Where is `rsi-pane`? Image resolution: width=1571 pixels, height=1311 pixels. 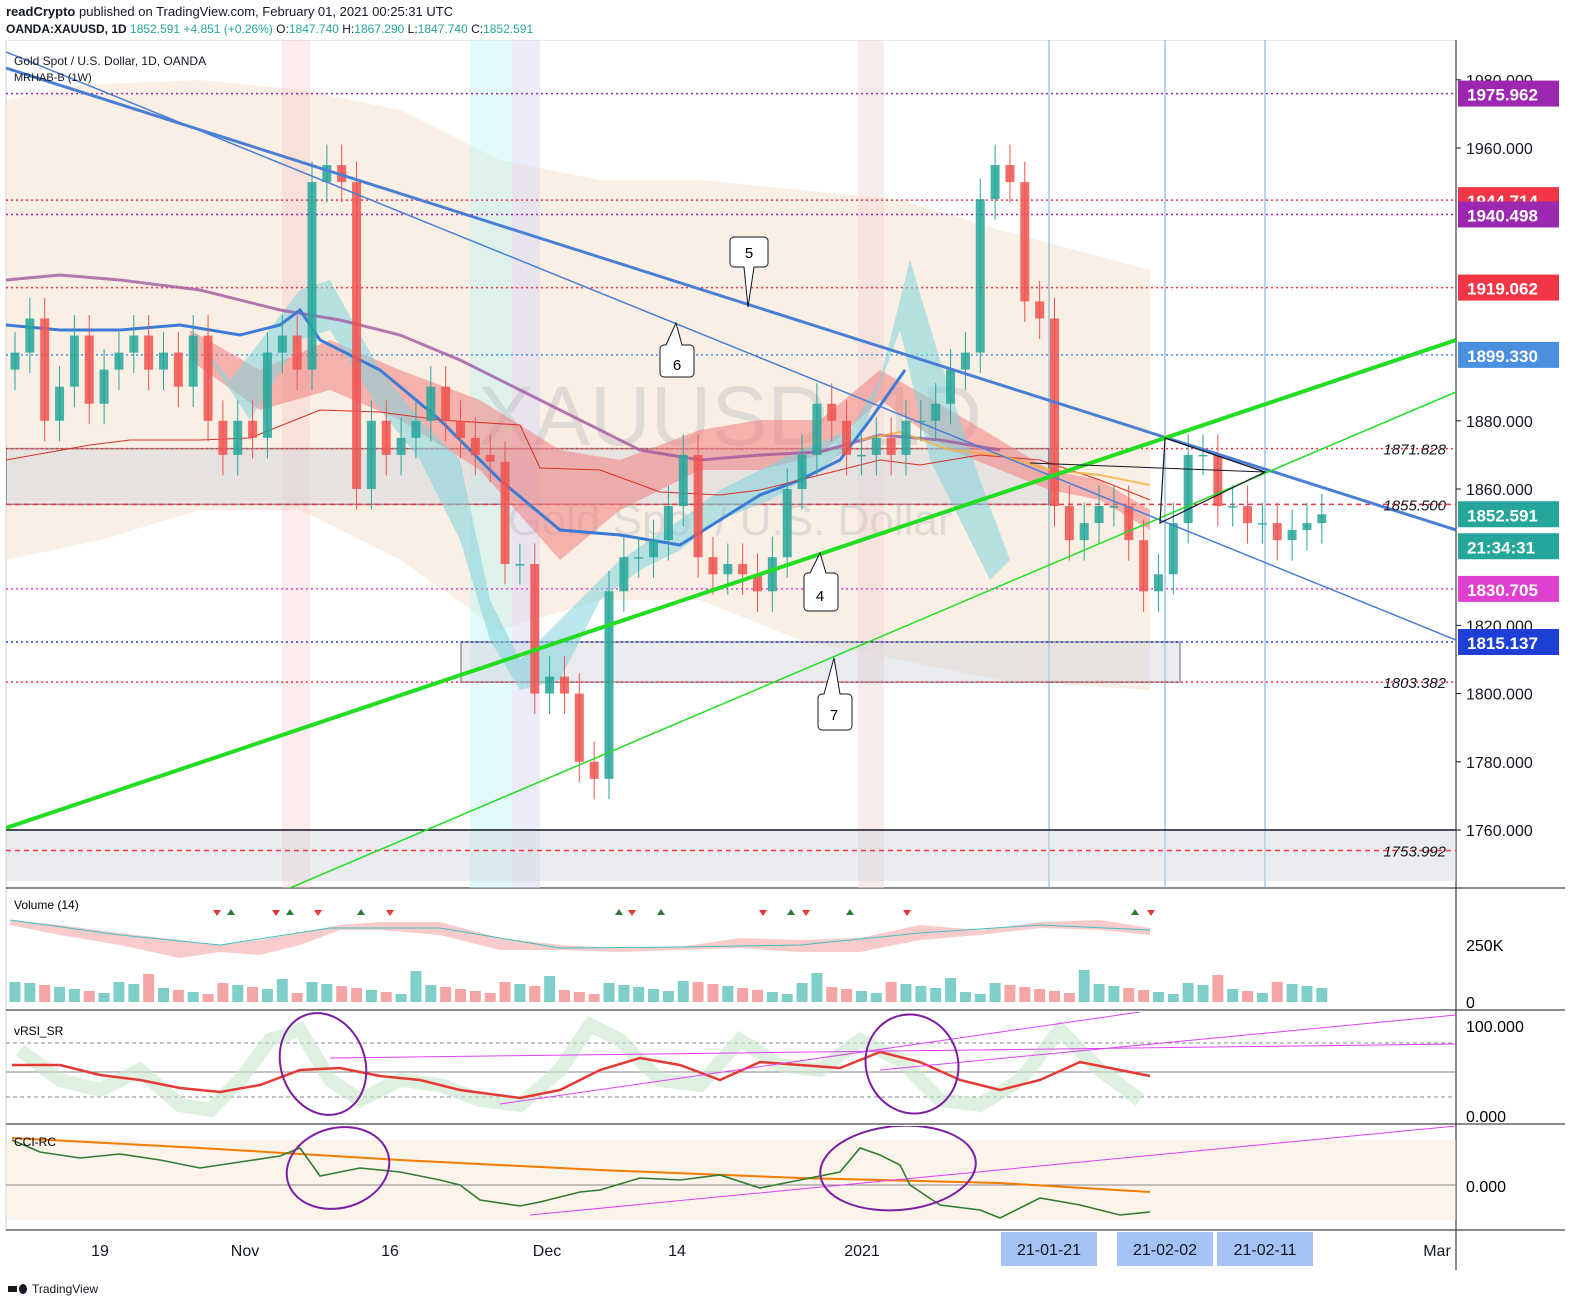 rsi-pane is located at coordinates (731, 1065).